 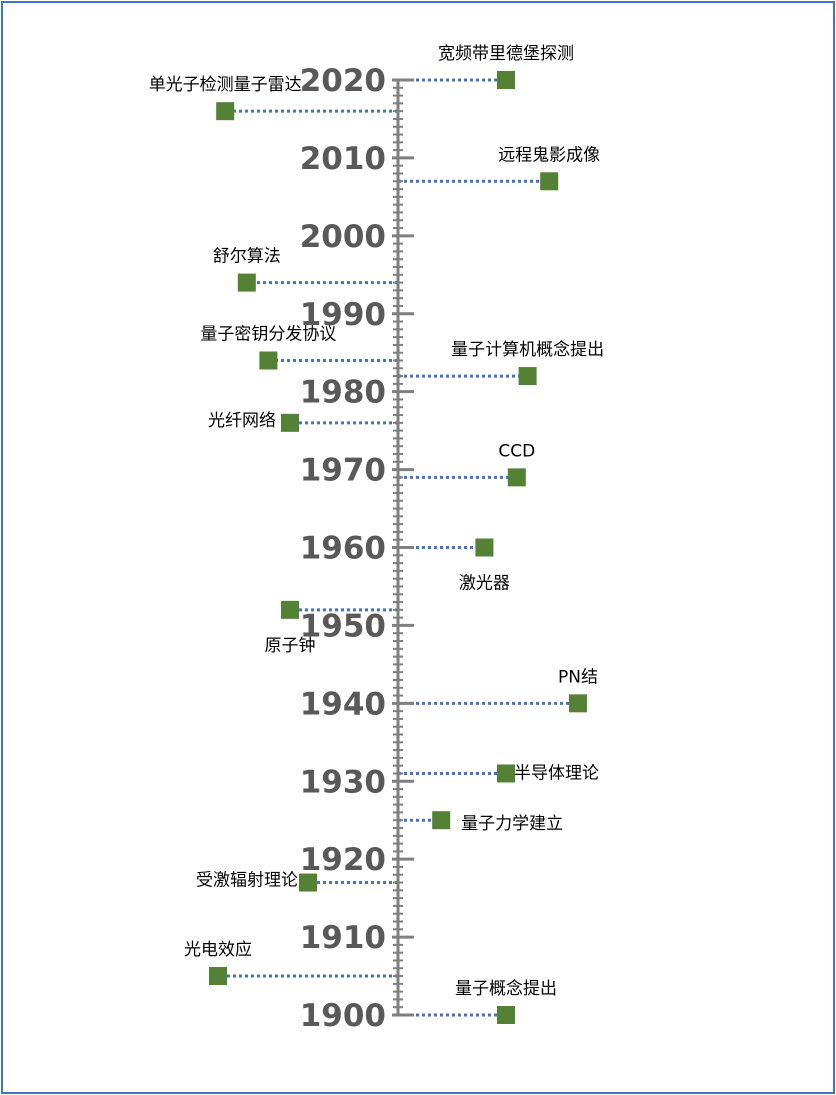 I want to click on year-tick-label: 1940, so click(x=343, y=704).